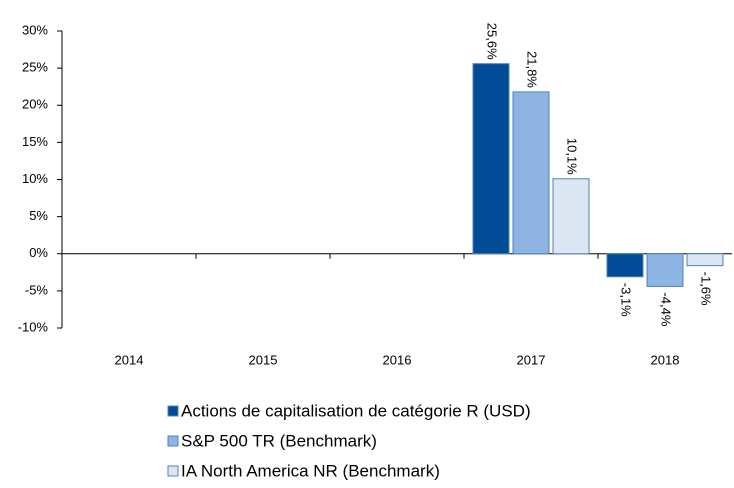 The height and width of the screenshot is (488, 734). Describe the element at coordinates (129, 359) in the screenshot. I see `x-tick-label: 2014` at that location.